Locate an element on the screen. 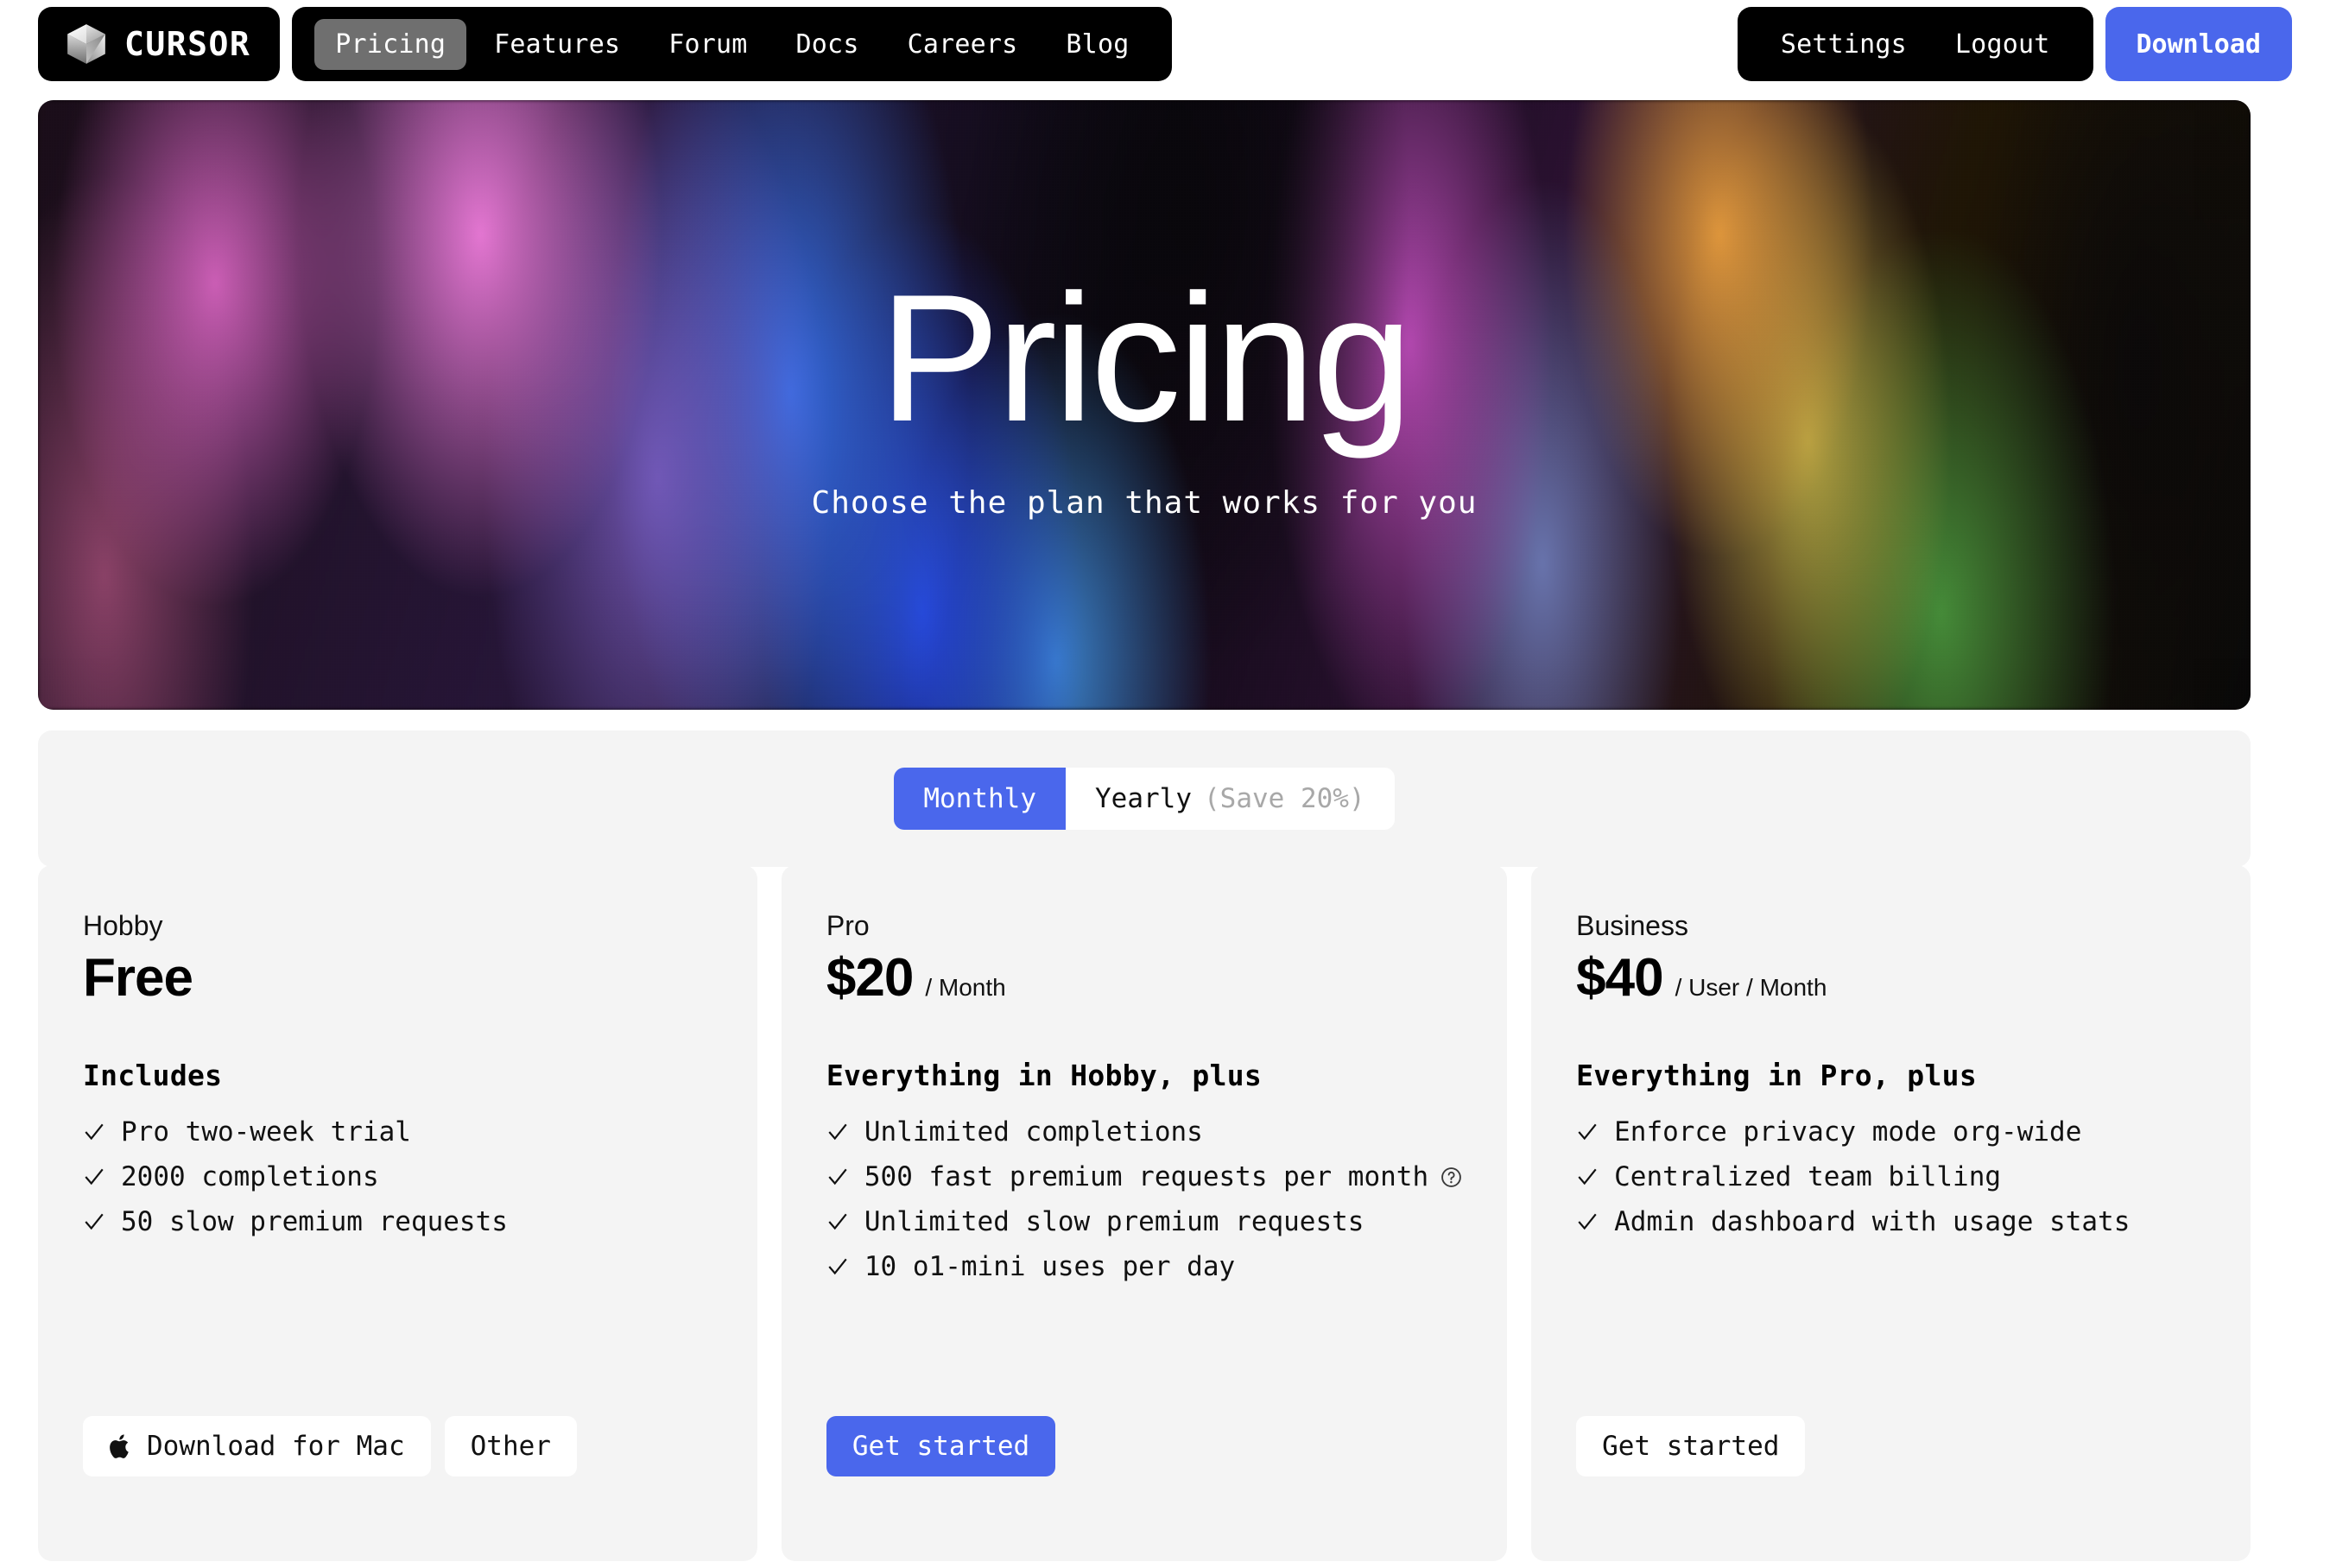  nav-links-group: Pricing Features Forum Docs Careers Blog is located at coordinates (732, 44).